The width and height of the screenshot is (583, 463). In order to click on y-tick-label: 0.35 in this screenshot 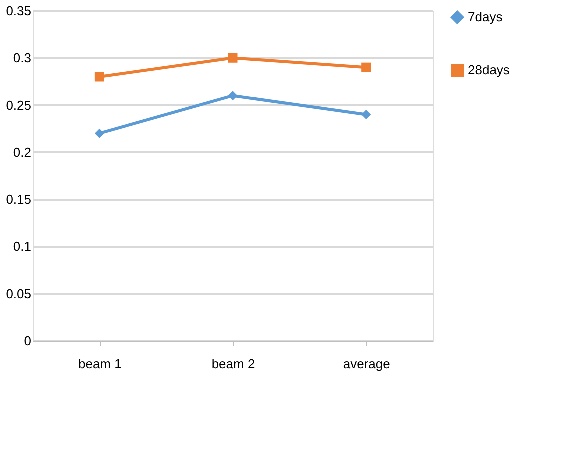, I will do `click(19, 11)`.